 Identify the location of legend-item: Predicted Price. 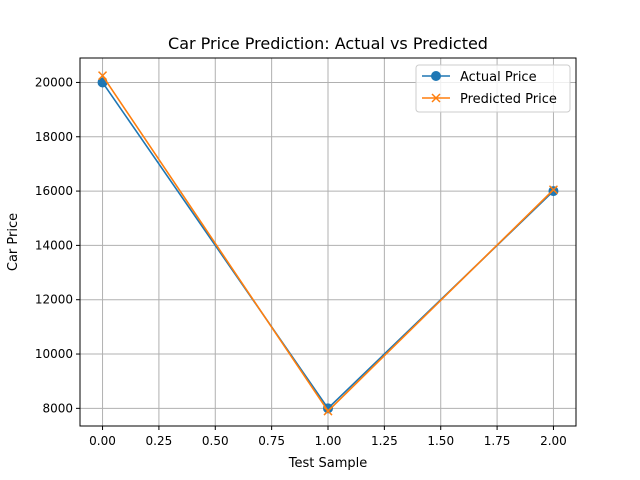
(489, 99).